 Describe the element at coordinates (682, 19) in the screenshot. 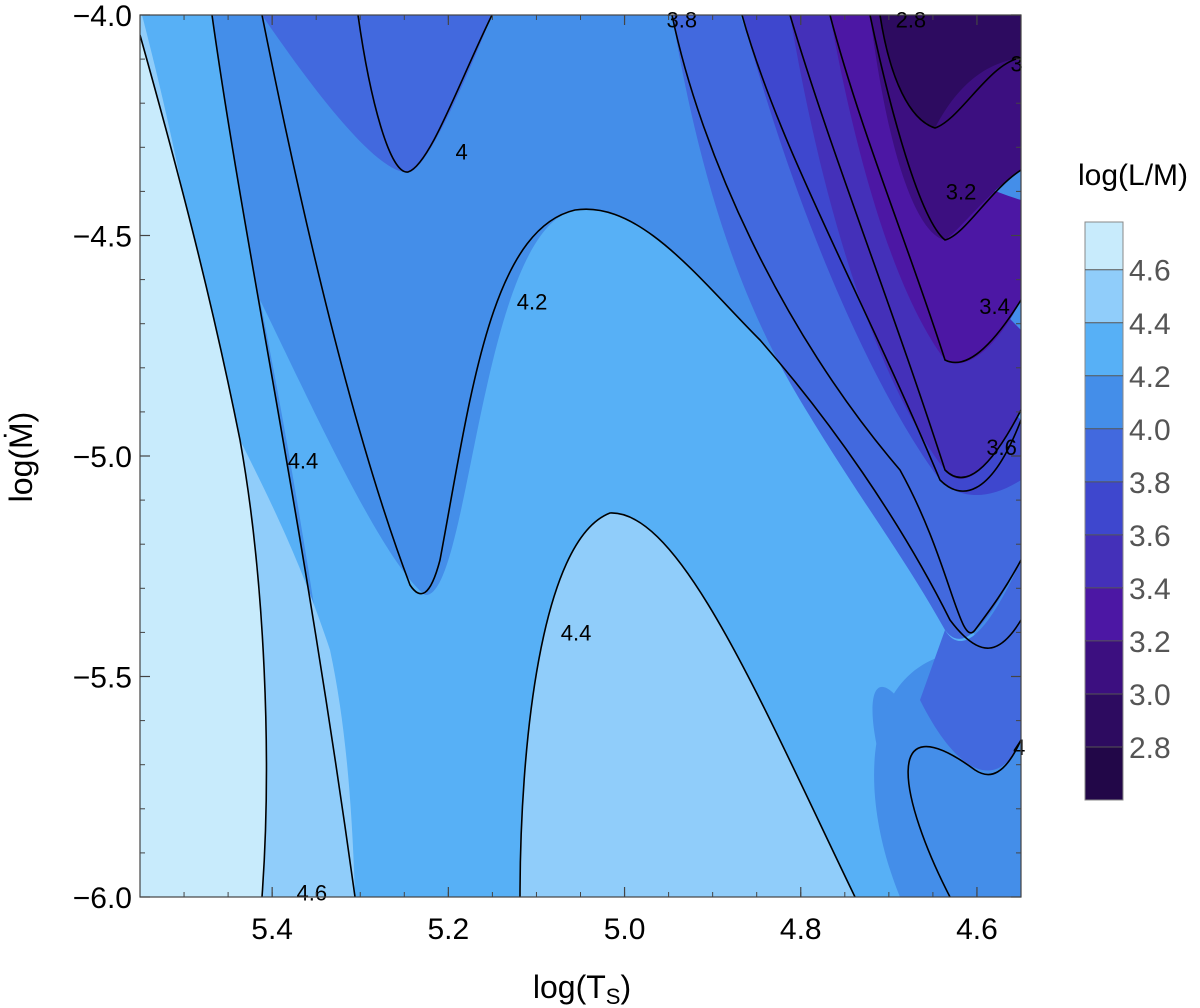

I see `contour-label: 3.8` at that location.